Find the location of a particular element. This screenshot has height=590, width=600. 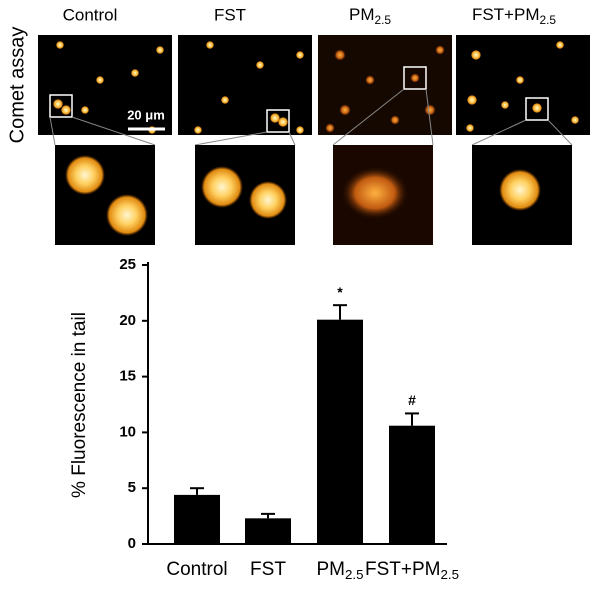

significance-mark: * is located at coordinates (340, 292).